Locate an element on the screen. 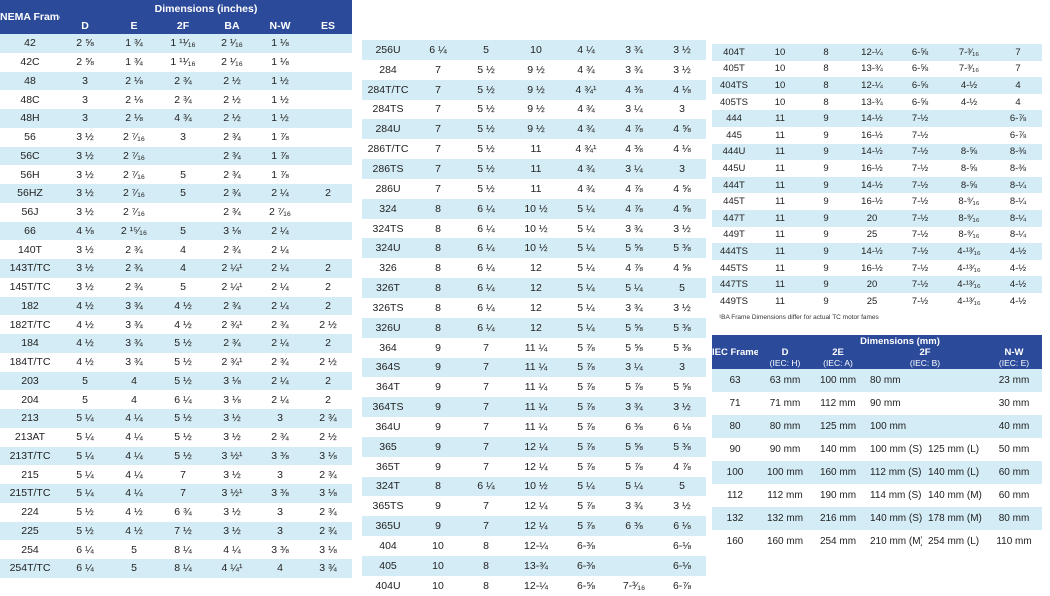  frame-cell: 203 is located at coordinates (30, 381).